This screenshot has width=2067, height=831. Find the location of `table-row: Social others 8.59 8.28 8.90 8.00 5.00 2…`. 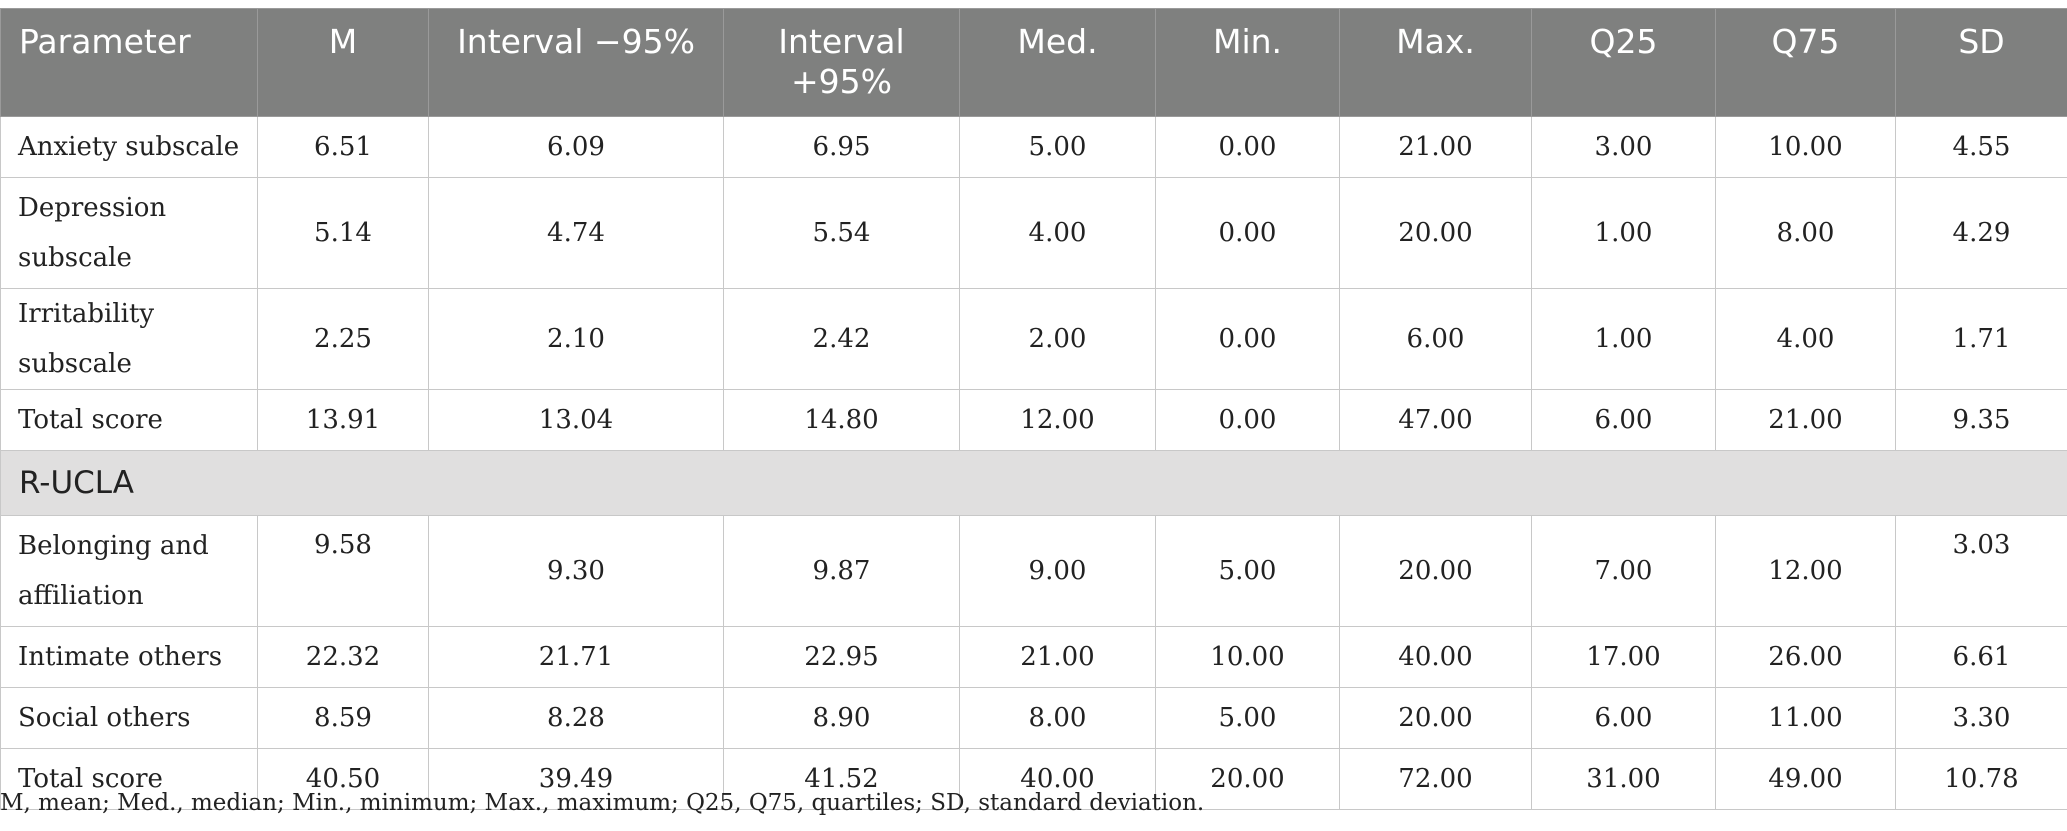

table-row: Social others 8.59 8.28 8.90 8.00 5.00 2… is located at coordinates (1033, 718).